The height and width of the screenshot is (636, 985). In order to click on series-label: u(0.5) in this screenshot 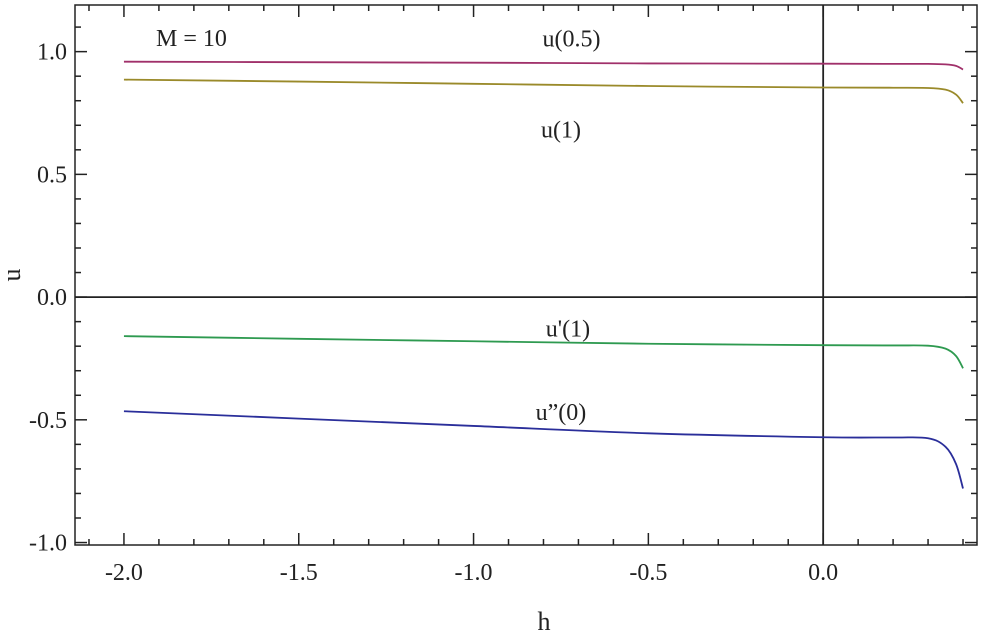, I will do `click(571, 40)`.